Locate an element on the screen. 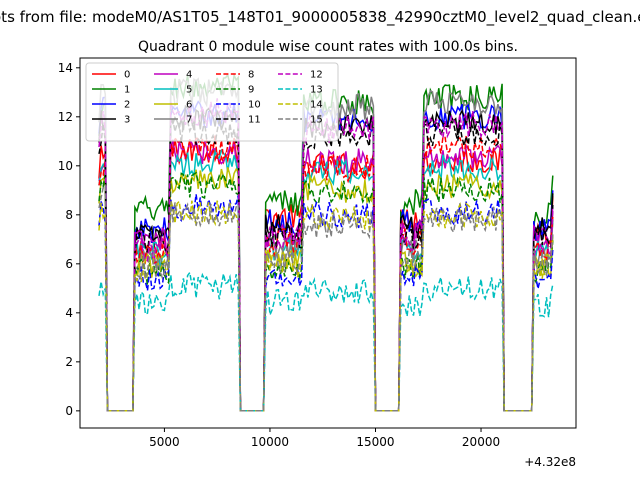 This screenshot has width=640, height=480. legend-label-12: 12 is located at coordinates (316, 75).